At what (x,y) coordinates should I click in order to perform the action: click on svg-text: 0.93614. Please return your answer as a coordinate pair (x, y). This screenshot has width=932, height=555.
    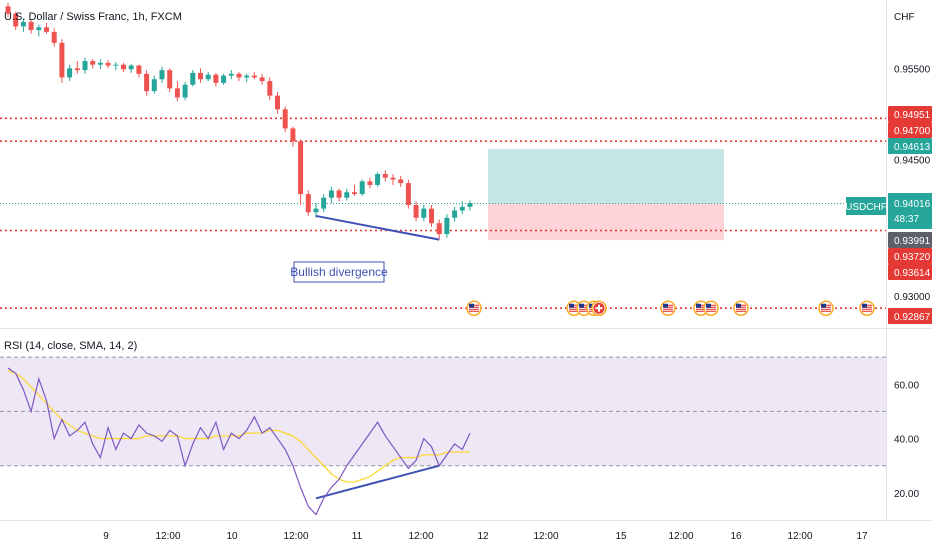
    Looking at the image, I should click on (912, 273).